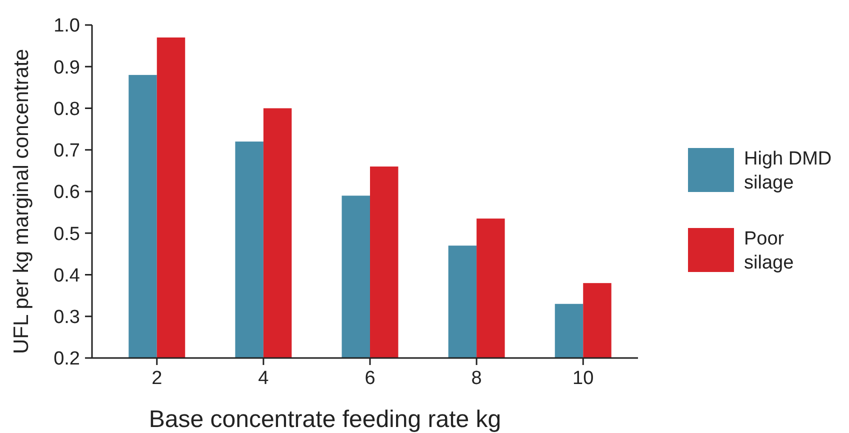 The height and width of the screenshot is (433, 849). Describe the element at coordinates (67, 109) in the screenshot. I see `y-tick-label: 0.8` at that location.